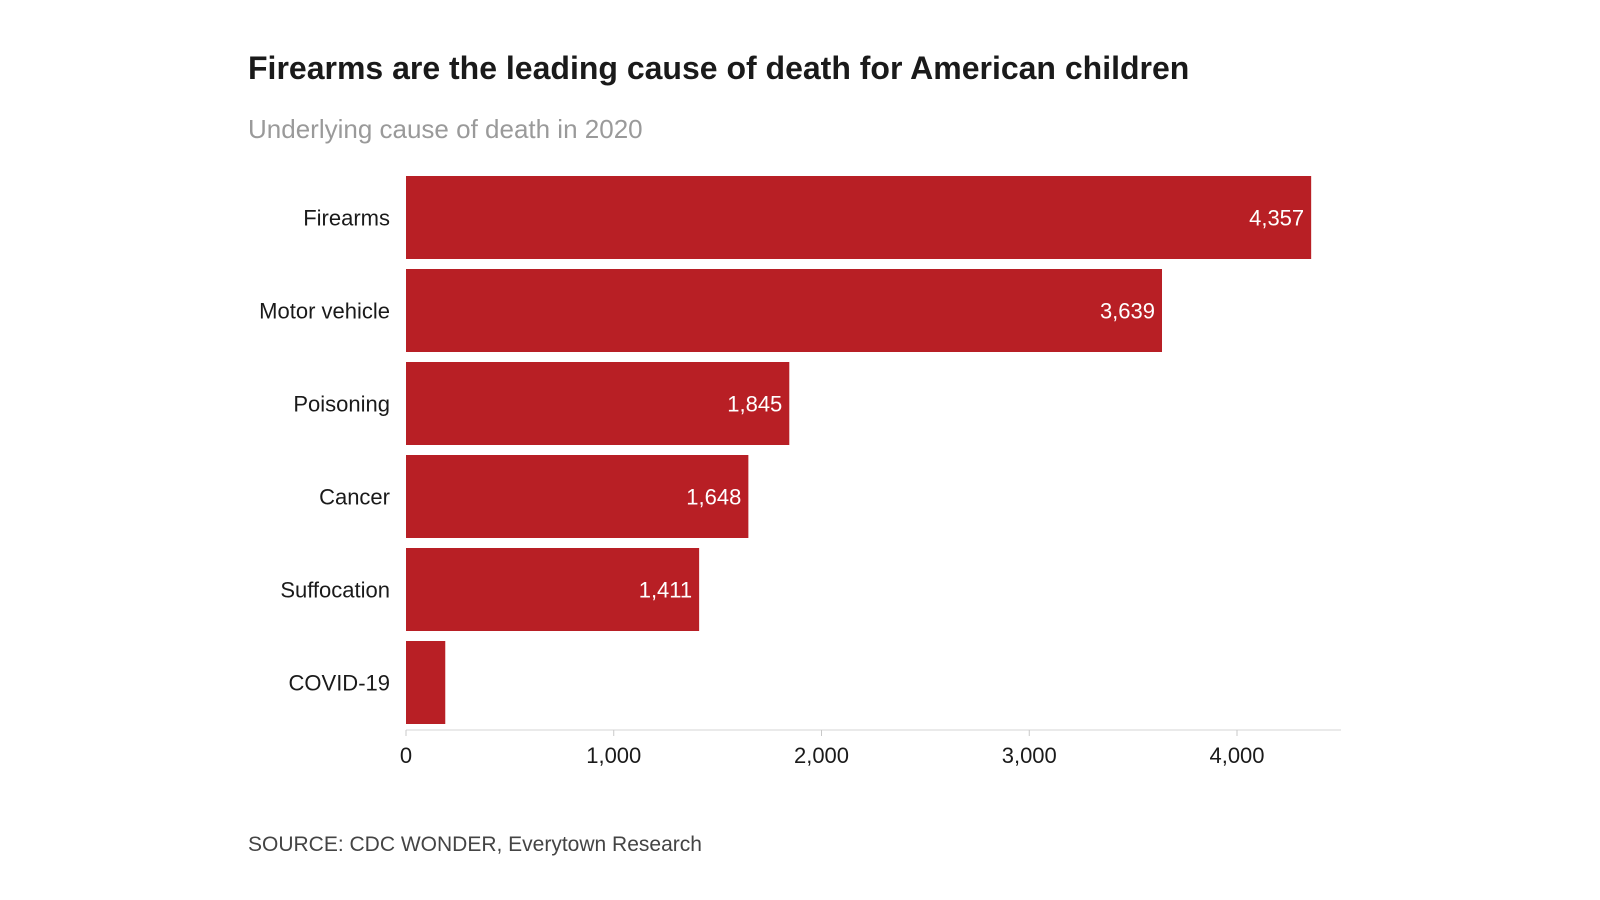  Describe the element at coordinates (339, 683) in the screenshot. I see `category-label: COVID-19` at that location.